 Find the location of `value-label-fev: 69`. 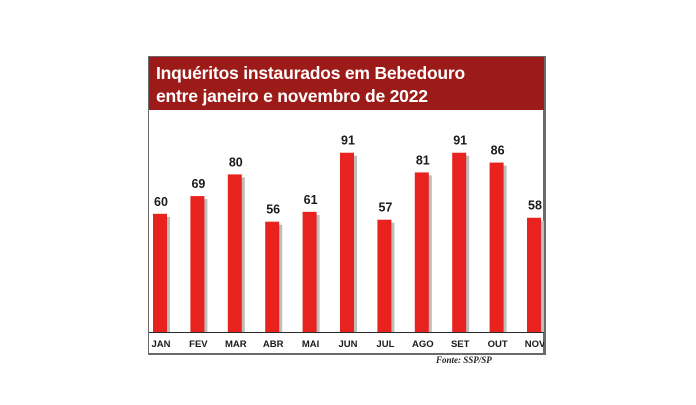

value-label-fev: 69 is located at coordinates (198, 184).